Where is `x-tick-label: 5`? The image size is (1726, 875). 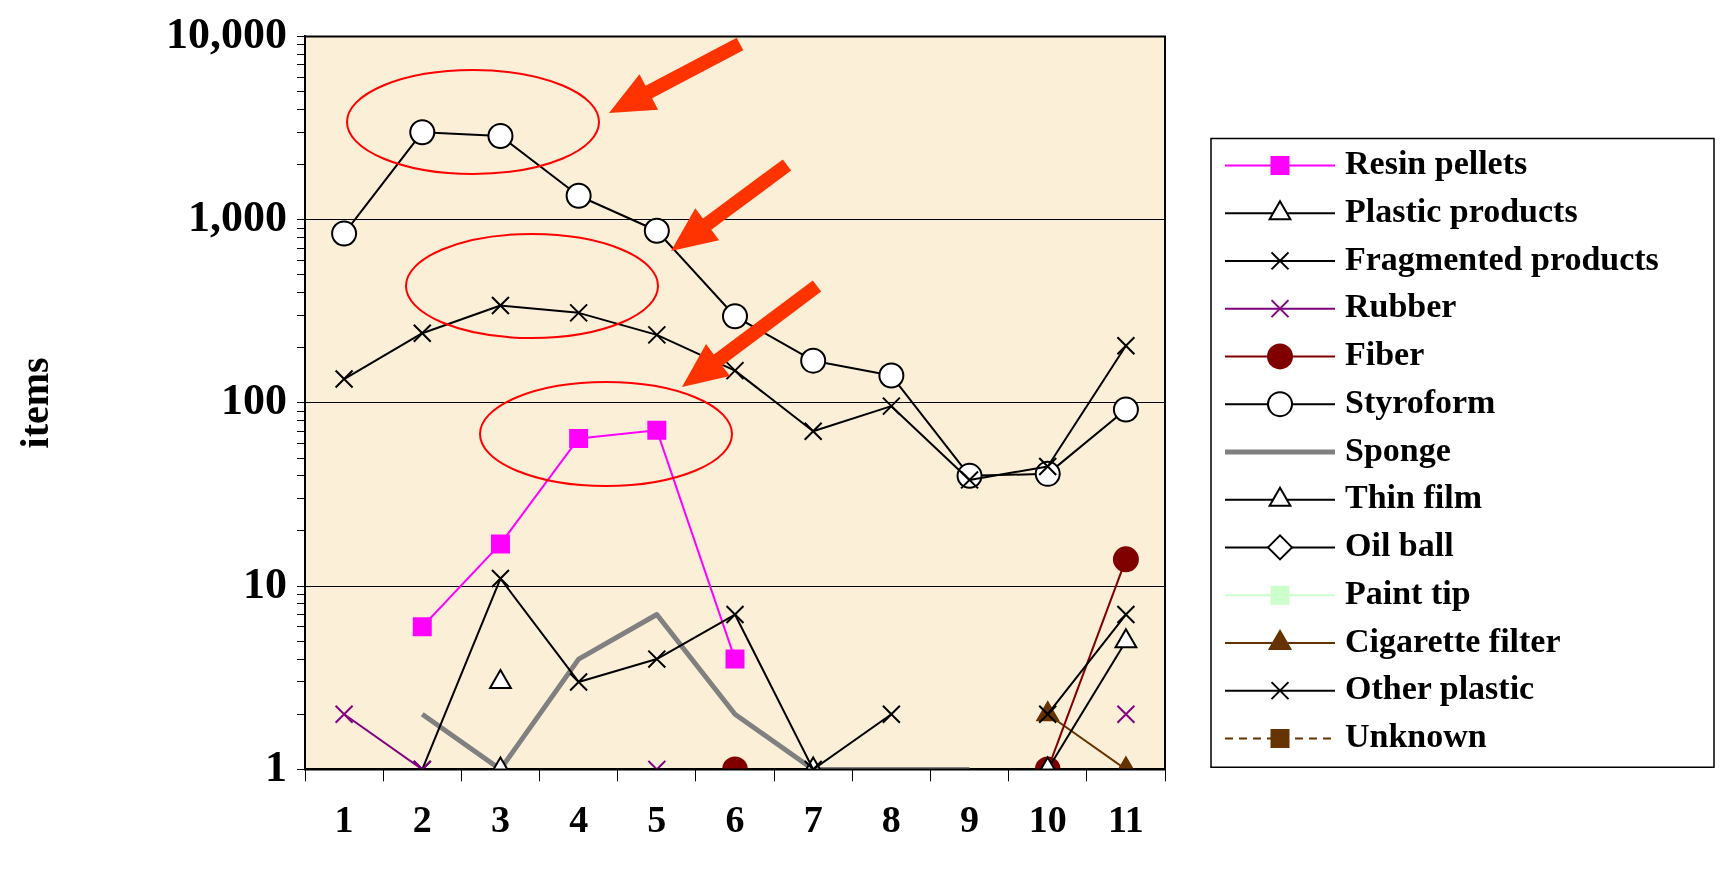
x-tick-label: 5 is located at coordinates (657, 819).